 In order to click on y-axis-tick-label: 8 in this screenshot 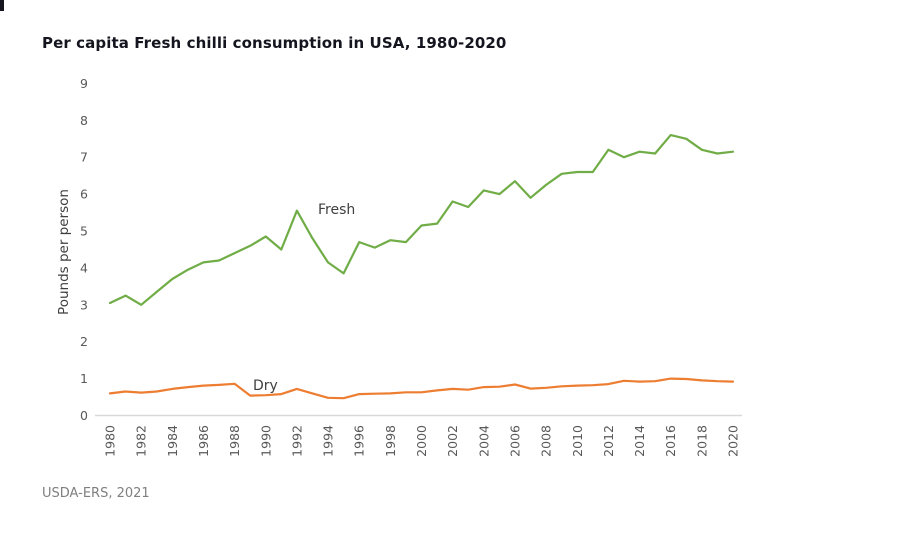, I will do `click(84, 120)`.